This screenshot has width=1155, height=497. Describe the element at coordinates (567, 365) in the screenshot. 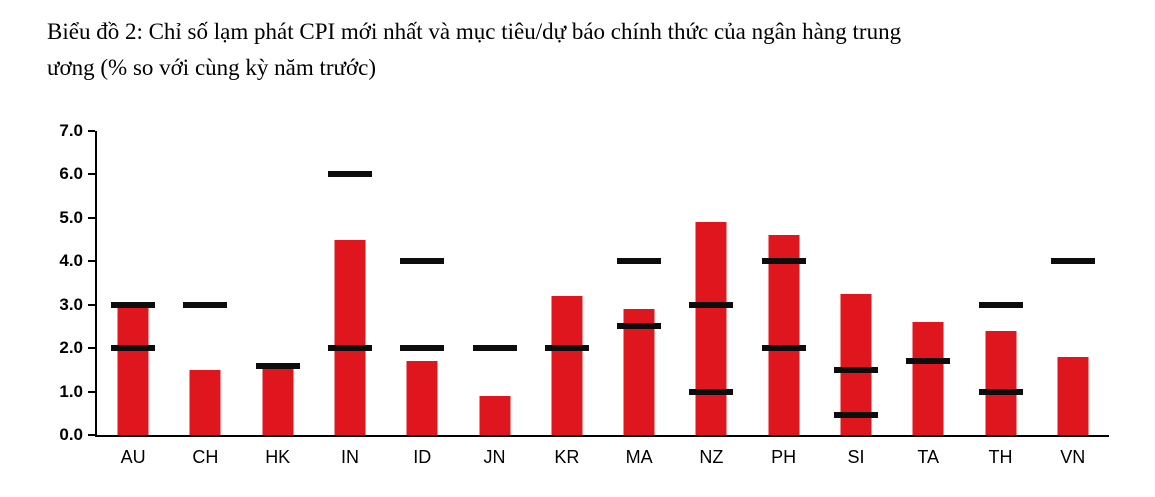

I see `cpi-bar-kr` at that location.